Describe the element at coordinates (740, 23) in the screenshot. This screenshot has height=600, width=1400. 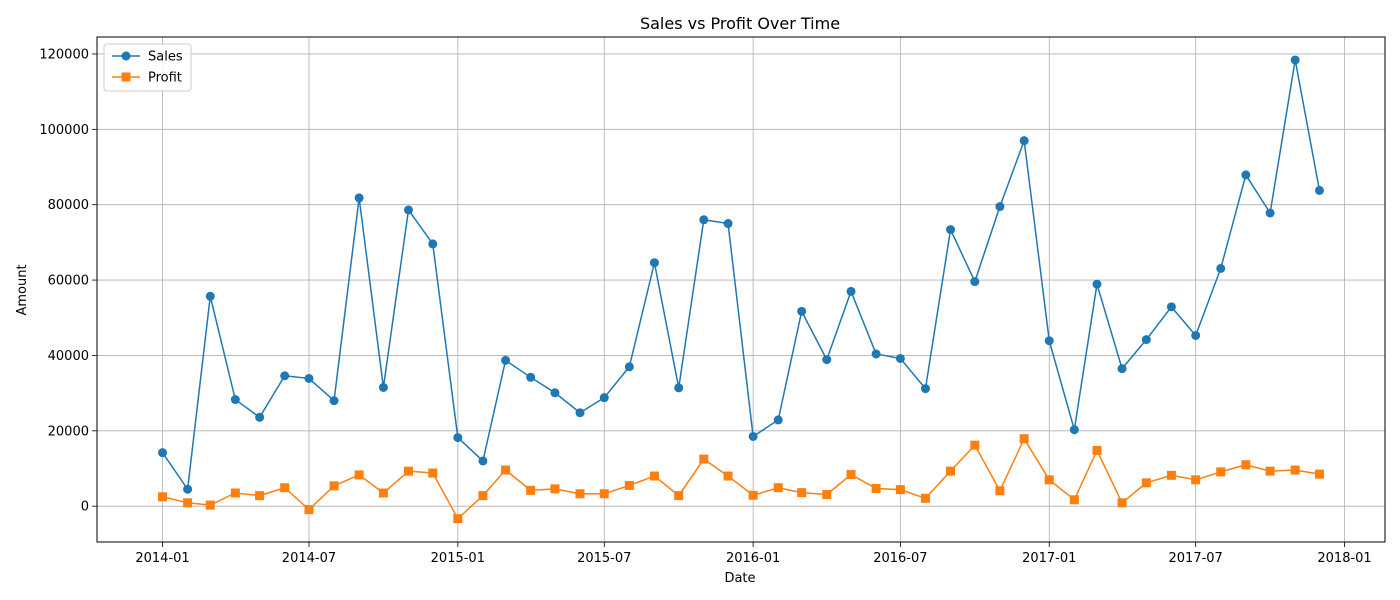
I see `chart-title: Sales vs Profit Over Time` at that location.